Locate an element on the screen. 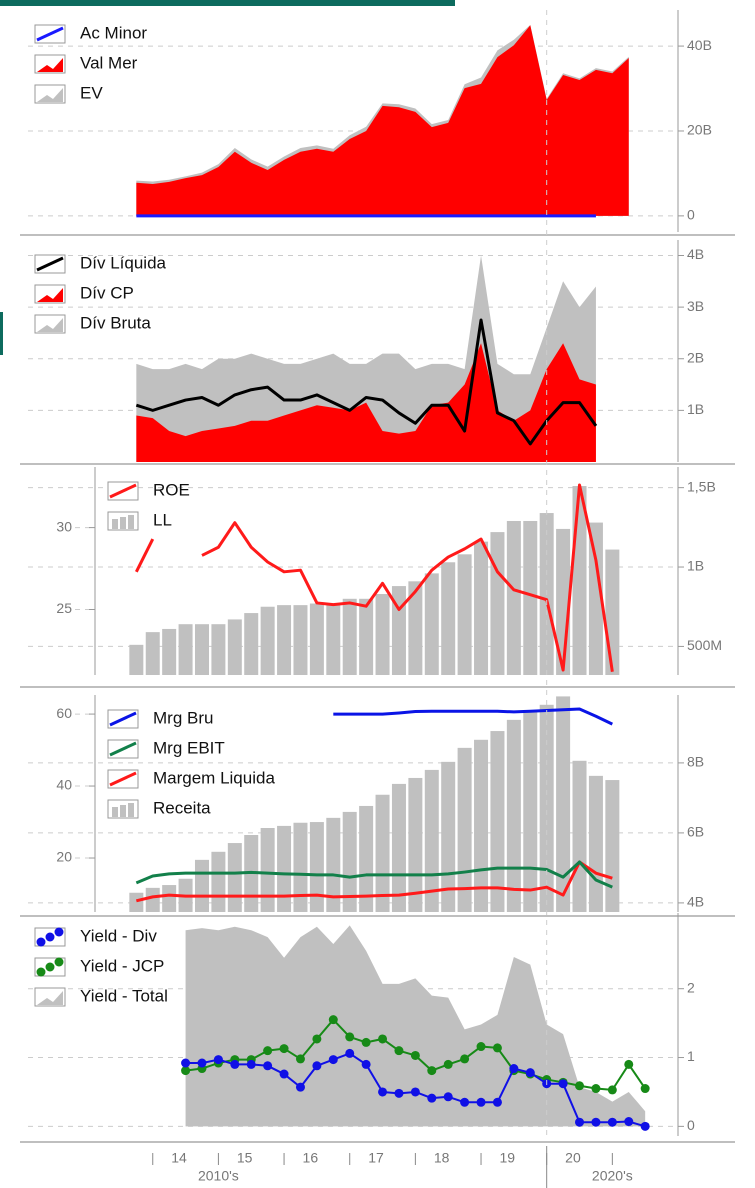 Image resolution: width=755 pixels, height=1188 pixels. legend-label: EV is located at coordinates (91, 92).